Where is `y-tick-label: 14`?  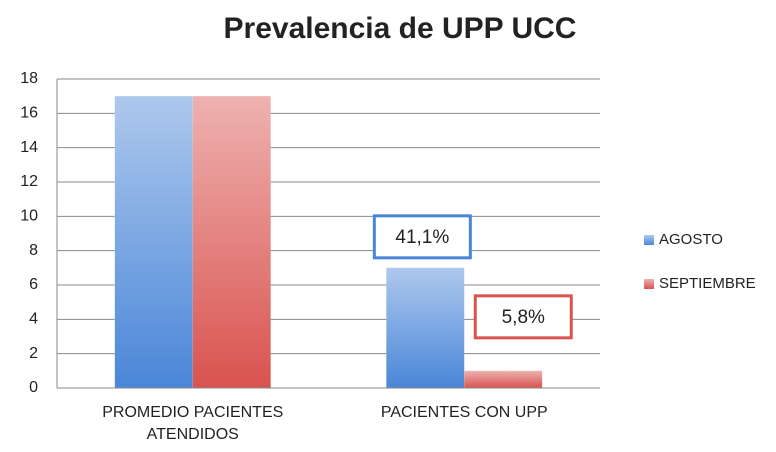 y-tick-label: 14 is located at coordinates (29, 147).